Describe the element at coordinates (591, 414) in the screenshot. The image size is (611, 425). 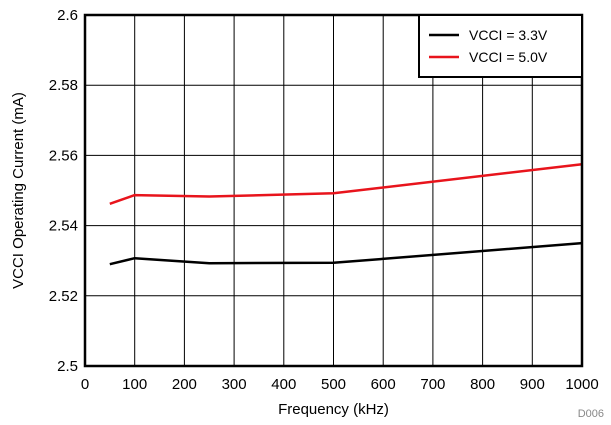
I see `figure-id-label: D006` at that location.